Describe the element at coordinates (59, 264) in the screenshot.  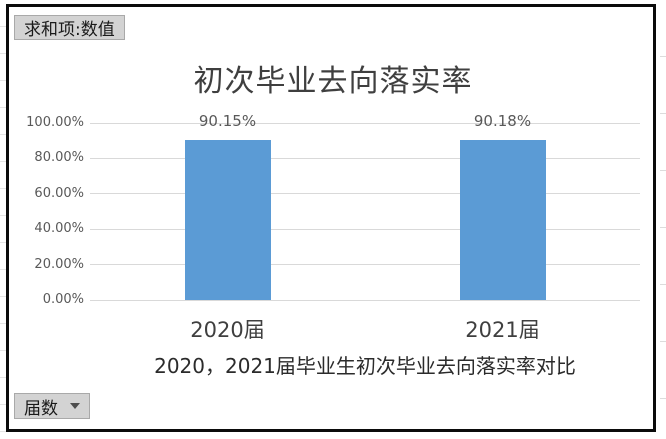
I see `y-axis-tick-label: 20.00%` at that location.